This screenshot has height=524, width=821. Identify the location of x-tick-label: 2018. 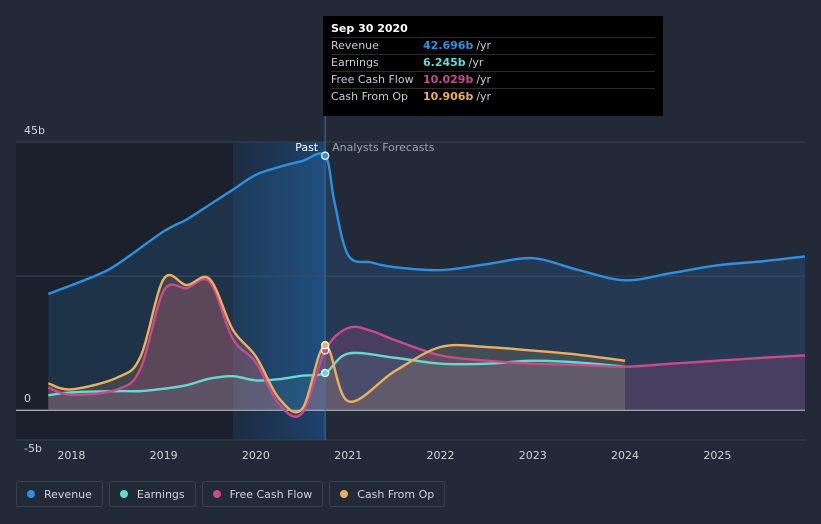
(71, 455).